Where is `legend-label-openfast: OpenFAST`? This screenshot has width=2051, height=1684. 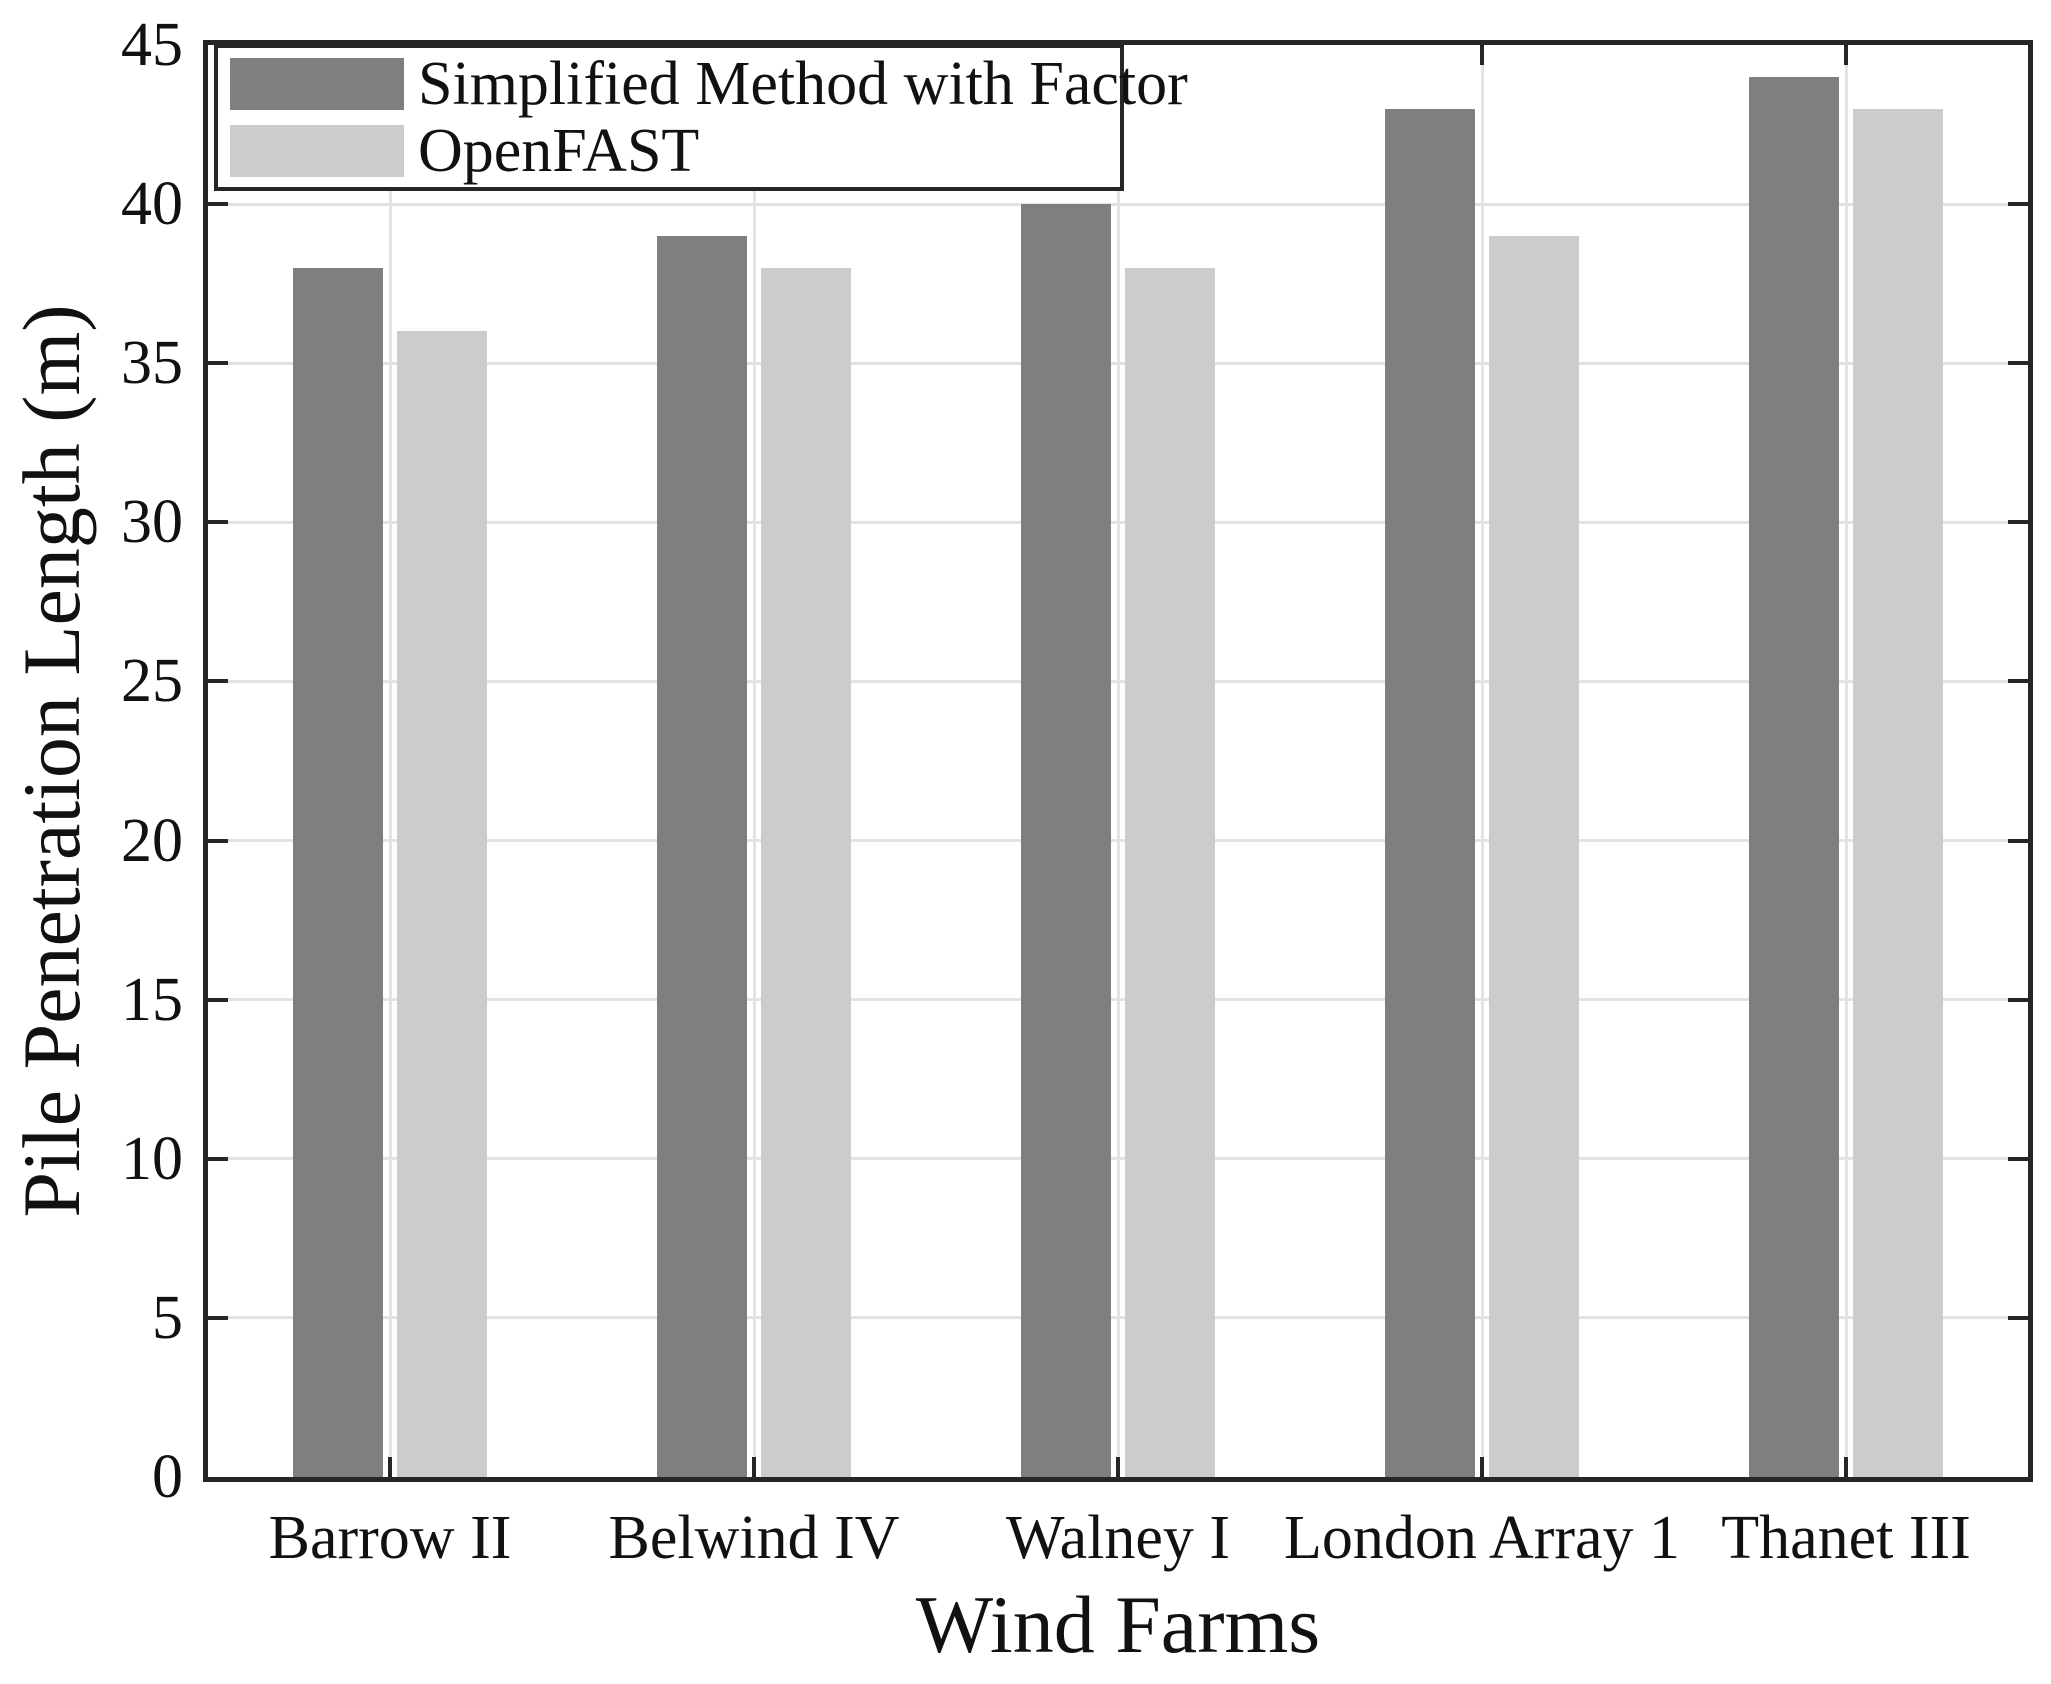
legend-label-openfast: OpenFAST is located at coordinates (559, 151).